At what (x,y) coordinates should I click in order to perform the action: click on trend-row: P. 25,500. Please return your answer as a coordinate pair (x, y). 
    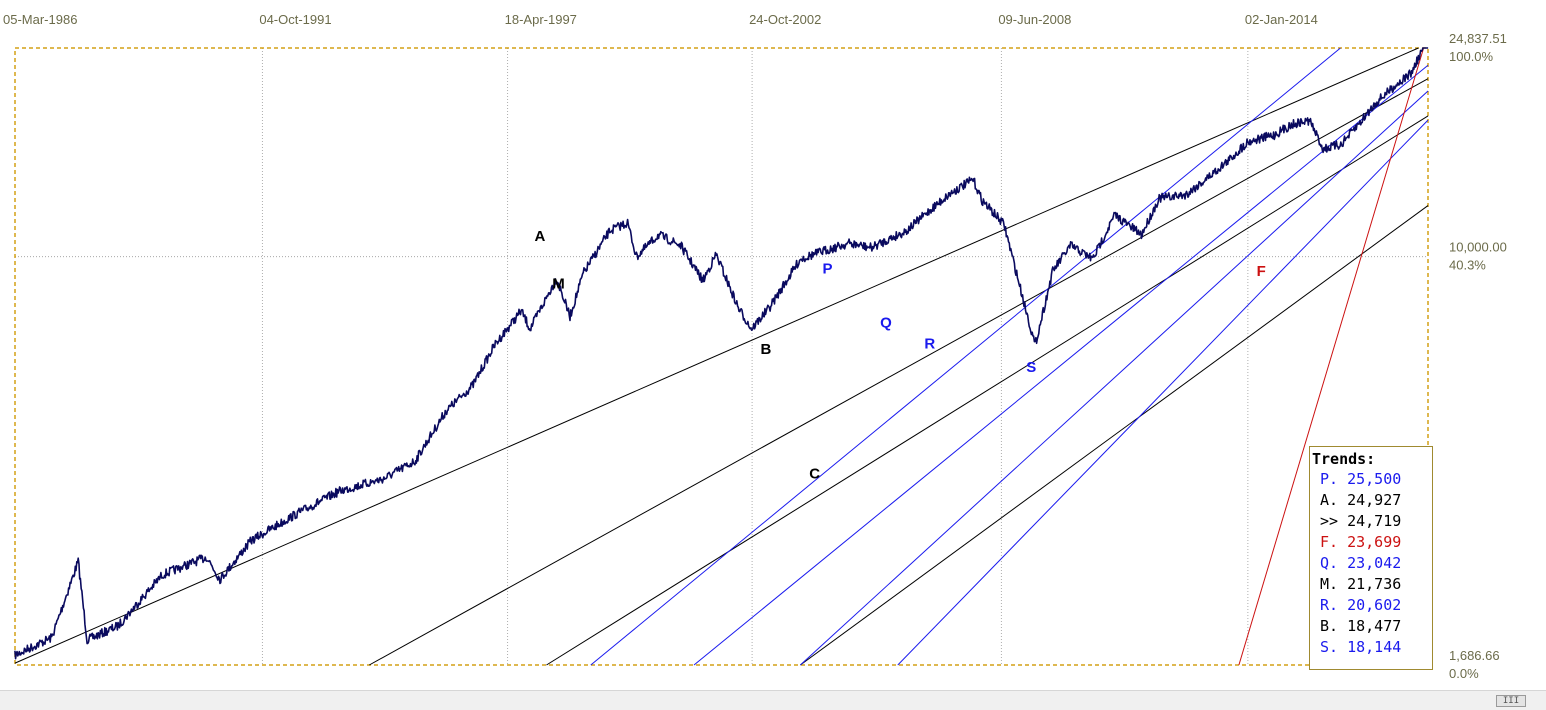
    Looking at the image, I should click on (1371, 479).